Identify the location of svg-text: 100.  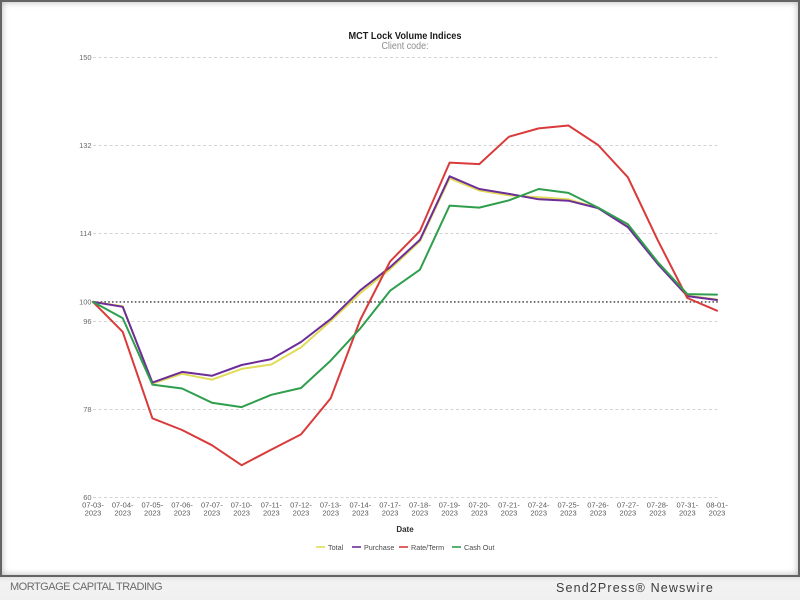
(85, 302).